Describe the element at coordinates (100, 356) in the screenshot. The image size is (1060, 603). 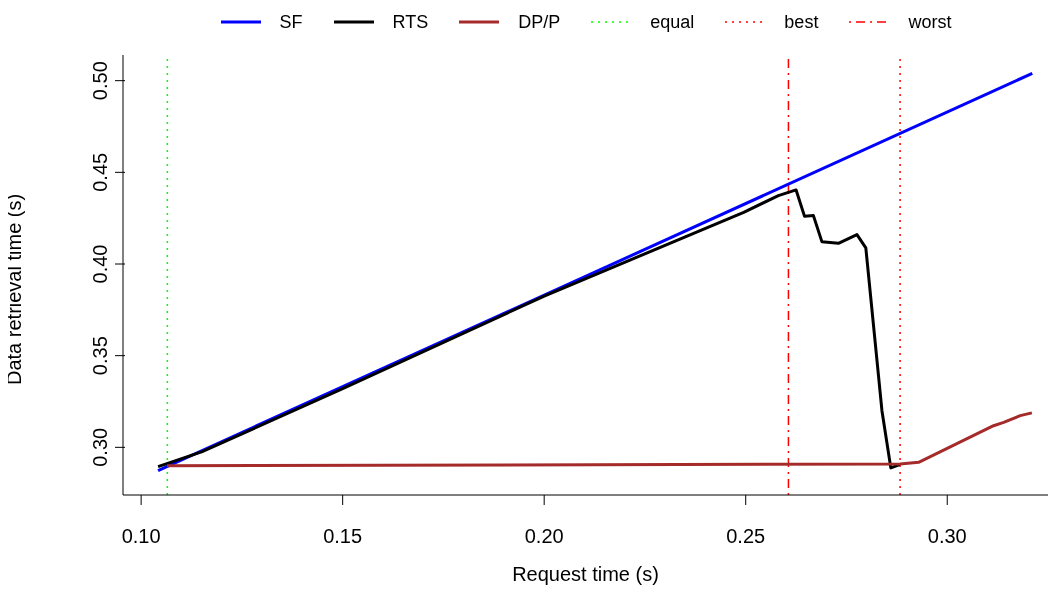
I see `y-tick-label: 0.35` at that location.